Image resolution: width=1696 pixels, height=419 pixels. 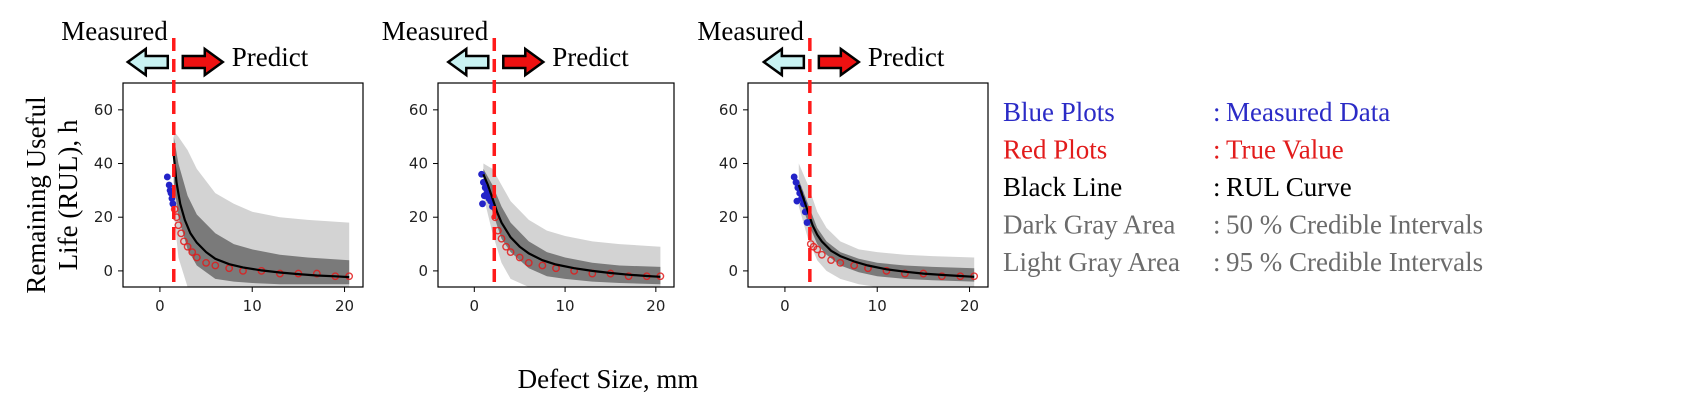 What do you see at coordinates (1354, 225) in the screenshot?
I see `legend-value-4: 50 % Credible Intervals` at bounding box center [1354, 225].